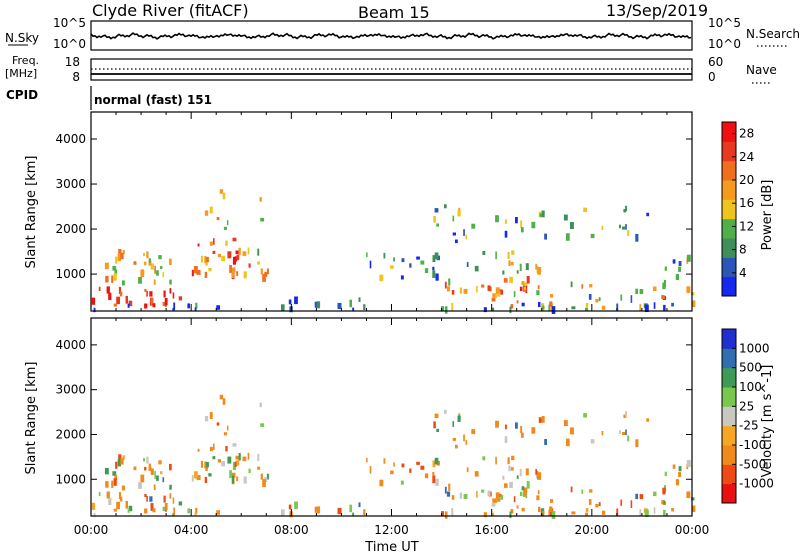  I want to click on power-colorbar-tick-label: 4, so click(743, 273).